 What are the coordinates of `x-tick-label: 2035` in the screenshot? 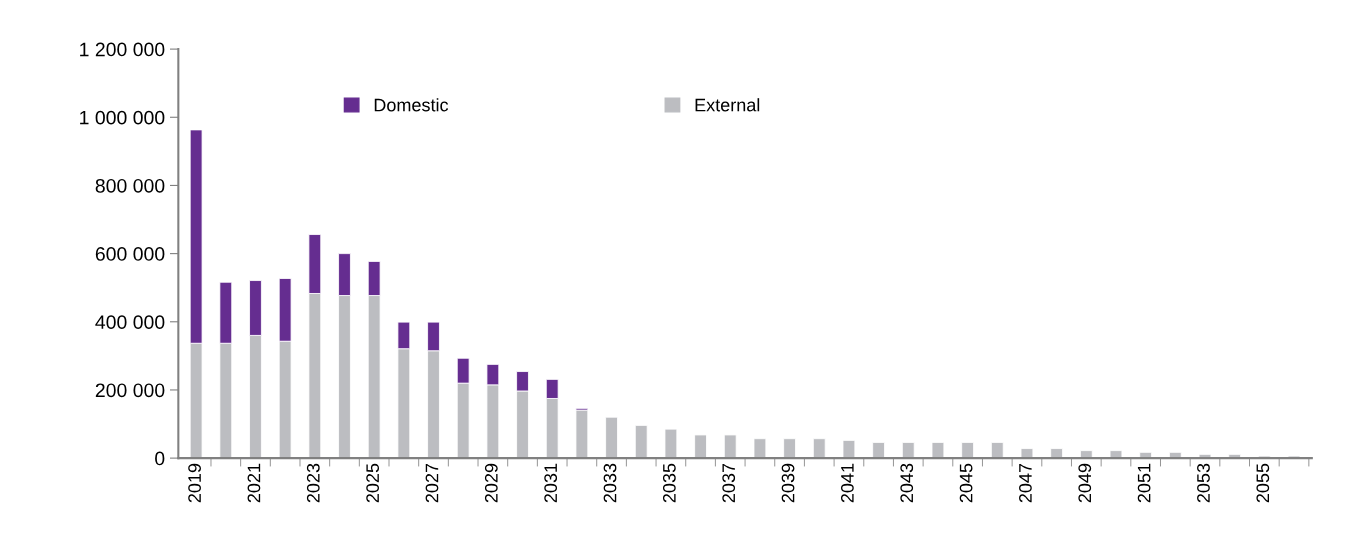 It's located at (669, 483).